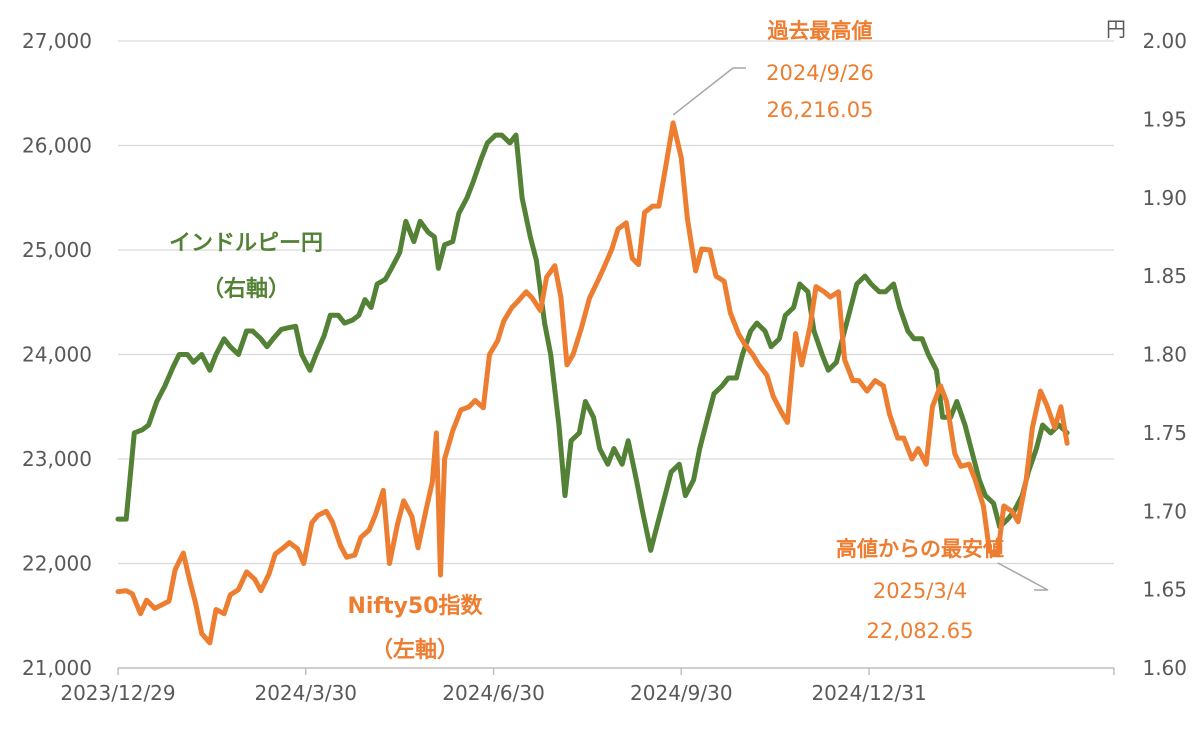 The width and height of the screenshot is (1200, 747). Describe the element at coordinates (1164, 276) in the screenshot. I see `y-right-tick-label: 1.85` at that location.